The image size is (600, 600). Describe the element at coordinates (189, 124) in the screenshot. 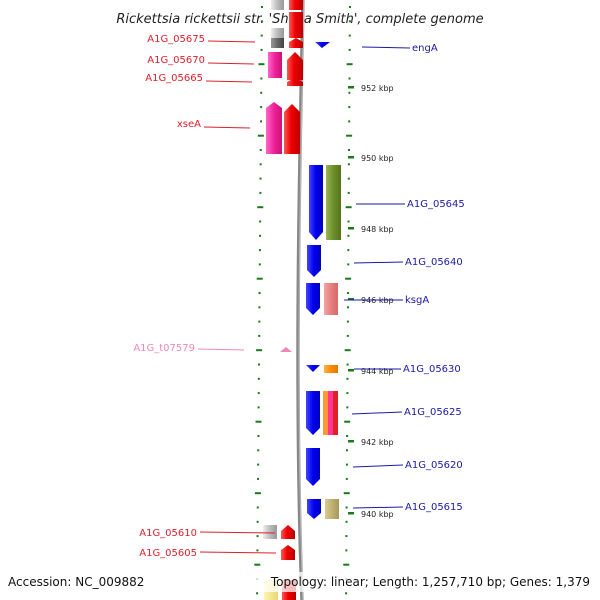

I see `gene-label: xseA` at that location.